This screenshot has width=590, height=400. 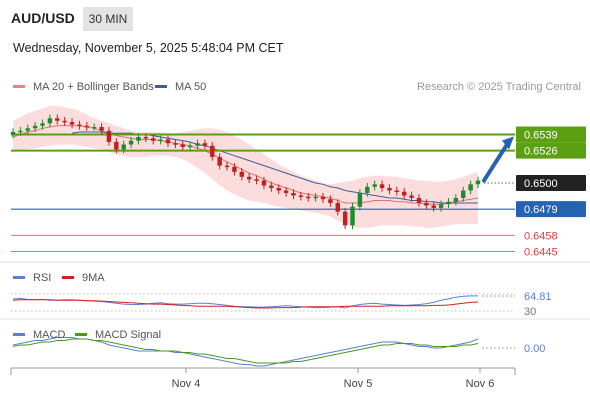 I want to click on forecast-arrow-shaft, so click(x=495, y=162).